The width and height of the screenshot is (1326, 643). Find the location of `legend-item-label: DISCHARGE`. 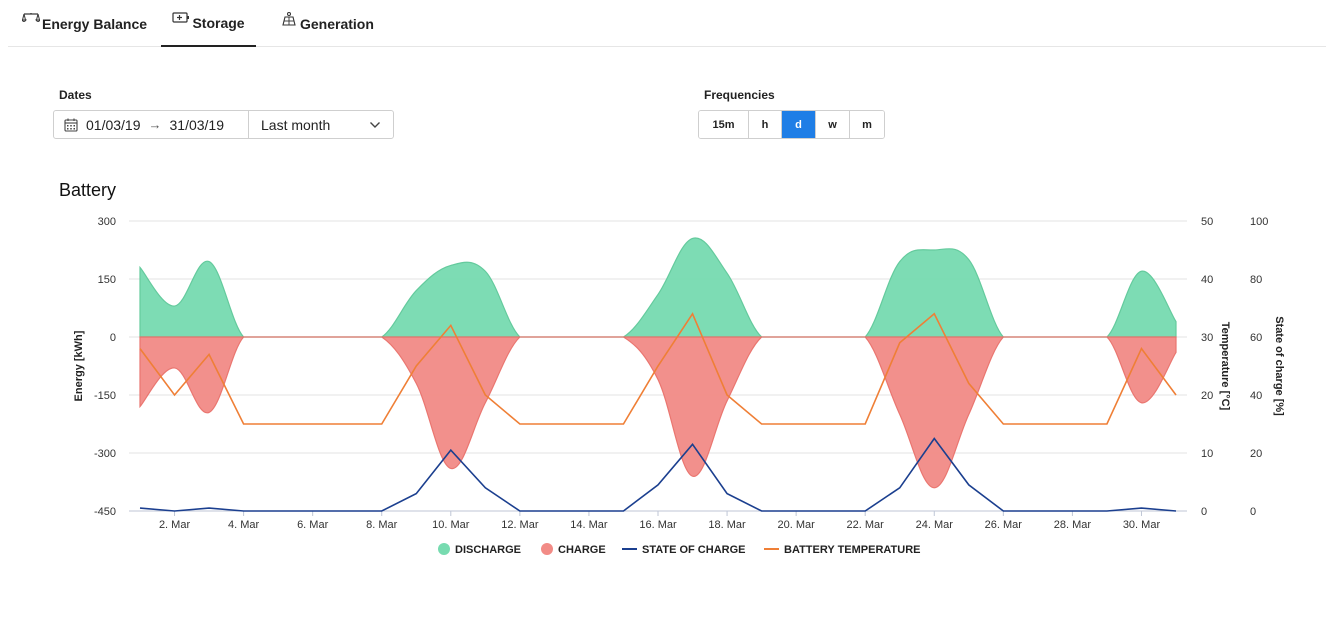

legend-item-label: DISCHARGE is located at coordinates (488, 550).